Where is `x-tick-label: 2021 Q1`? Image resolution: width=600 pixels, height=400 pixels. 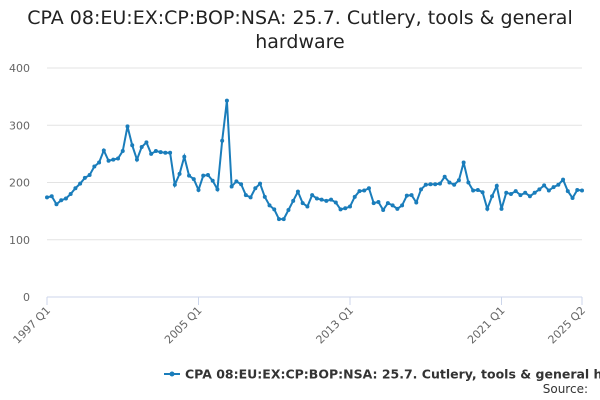
x-tick-label: 2021 Q1 is located at coordinates (486, 325).